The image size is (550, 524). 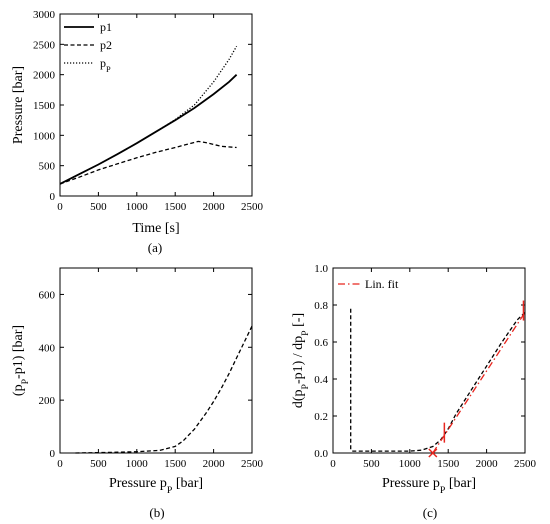 What do you see at coordinates (321, 306) in the screenshot?
I see `y-tick-label: 0.8` at bounding box center [321, 306].